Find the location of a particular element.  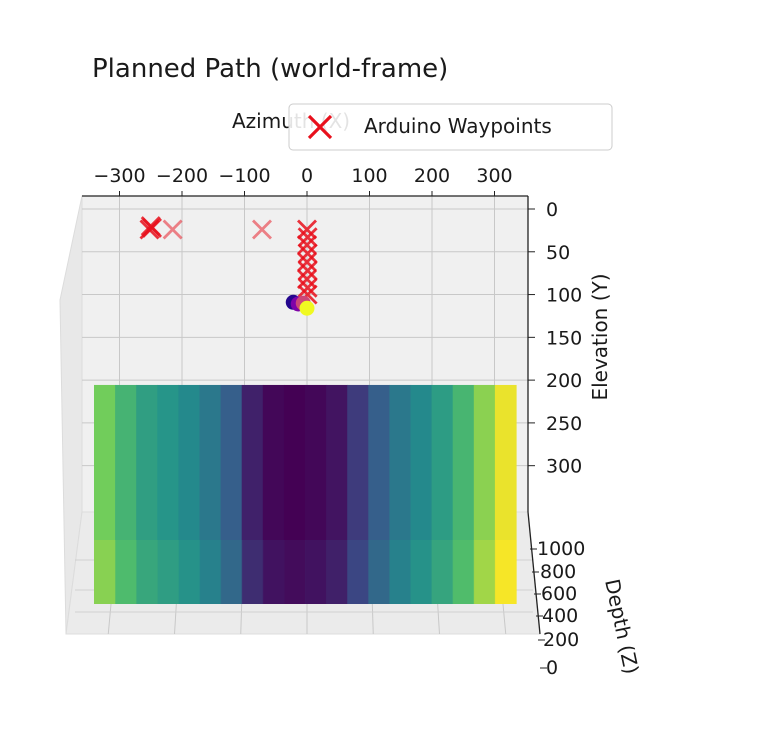

z-tick-label-4: 200 is located at coordinates (561, 640).